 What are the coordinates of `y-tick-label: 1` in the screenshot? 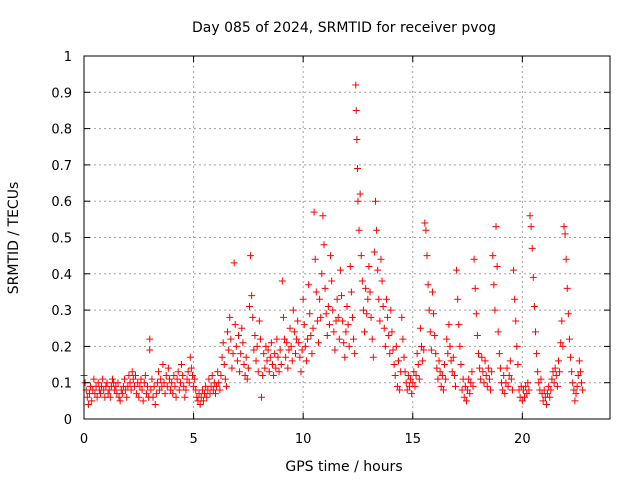 It's located at (68, 57).